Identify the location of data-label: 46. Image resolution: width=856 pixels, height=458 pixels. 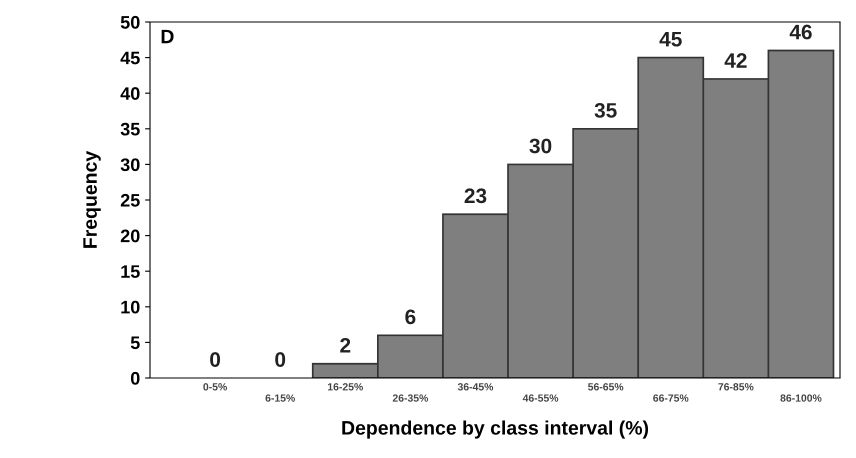
(801, 32).